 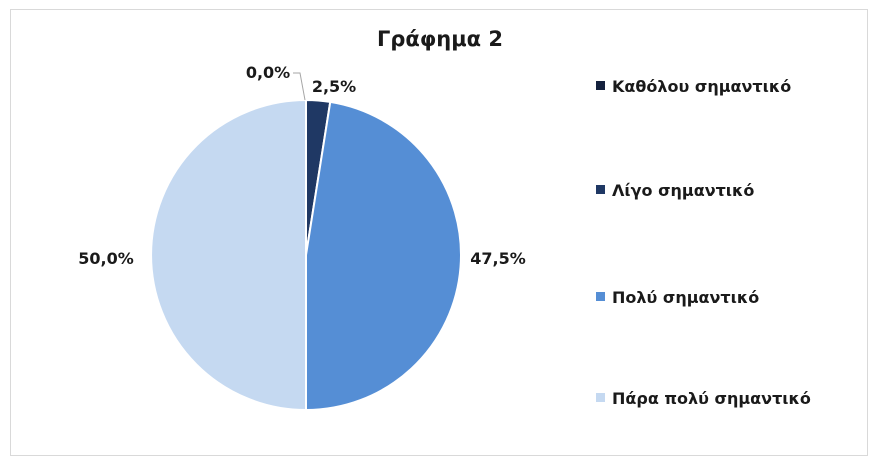 I want to click on legend-item: Πολύ σημαντικό, so click(x=677, y=297).